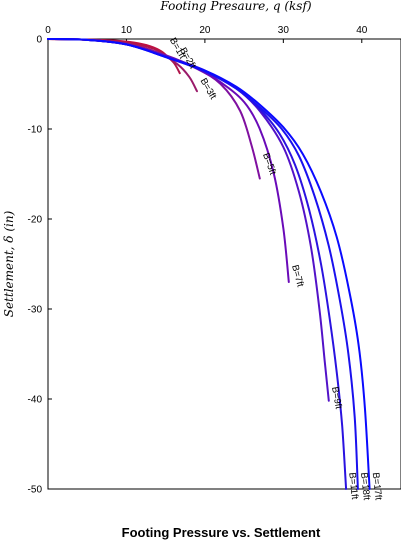 The height and width of the screenshot is (541, 401). Describe the element at coordinates (221, 532) in the screenshot. I see `chart-caption: Footing Pressure vs. Settlement` at that location.